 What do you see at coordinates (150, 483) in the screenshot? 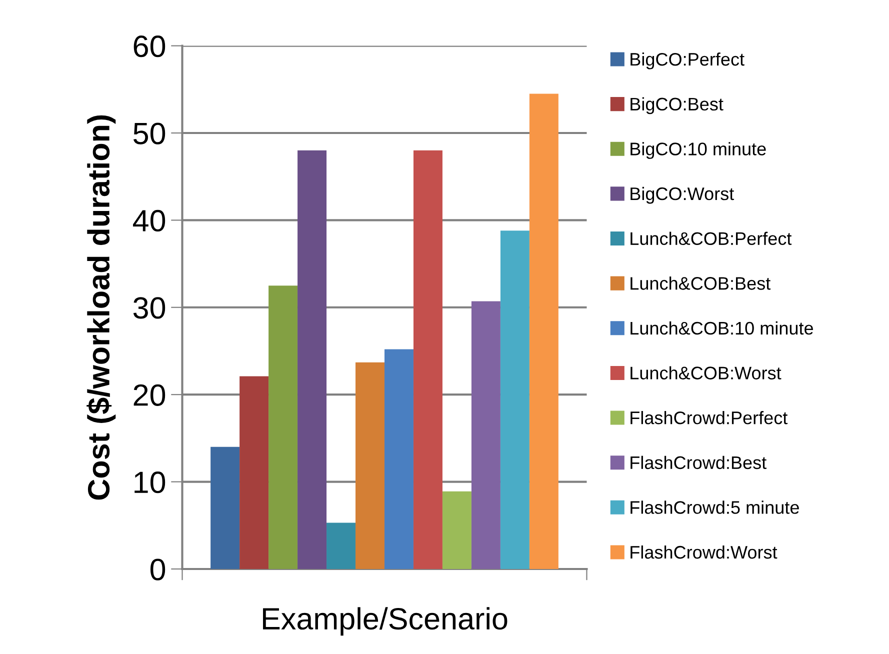
I see `y-tick-label: 10` at bounding box center [150, 483].